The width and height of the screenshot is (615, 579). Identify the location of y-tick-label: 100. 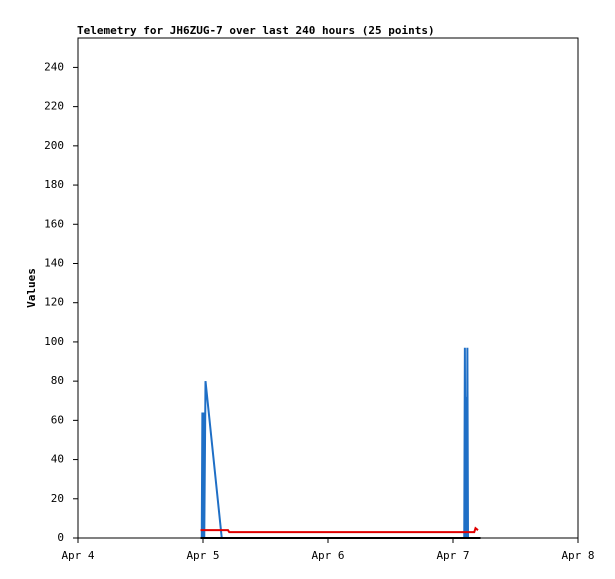
(54, 341).